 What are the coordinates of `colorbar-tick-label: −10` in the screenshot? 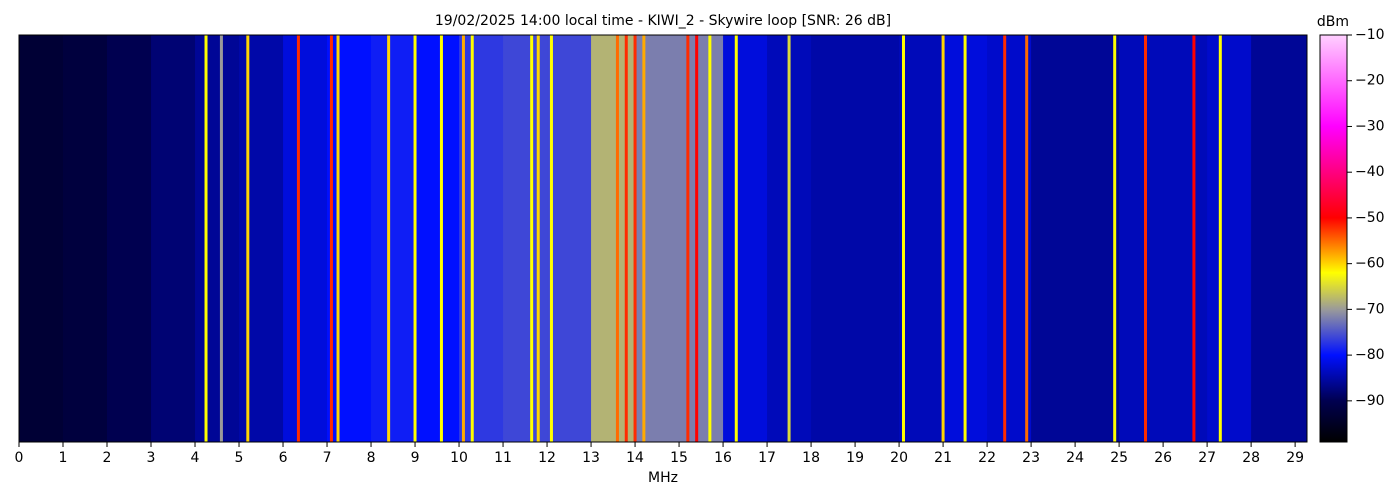 It's located at (1370, 35).